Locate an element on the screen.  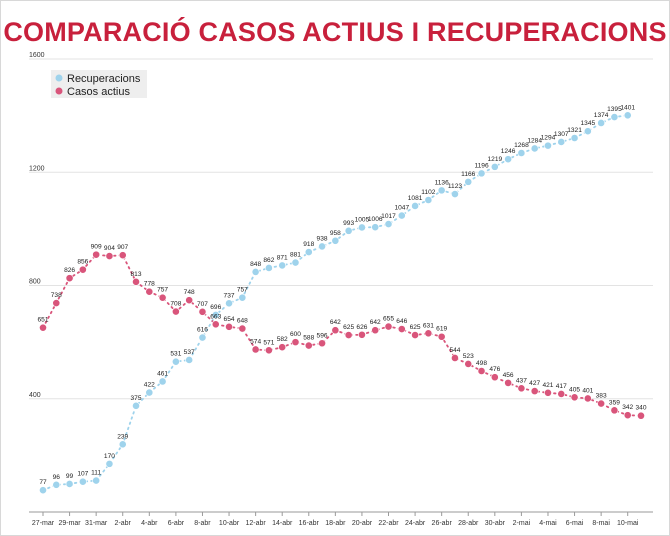
x-tick-label: 4-abr is located at coordinates (149, 523).